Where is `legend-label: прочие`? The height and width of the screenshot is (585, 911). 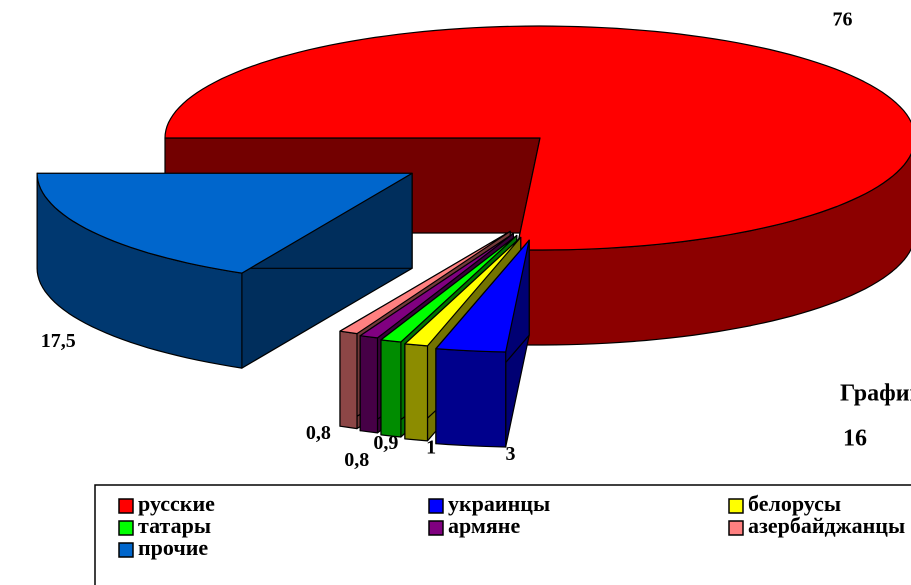
legend-label: прочие is located at coordinates (173, 547).